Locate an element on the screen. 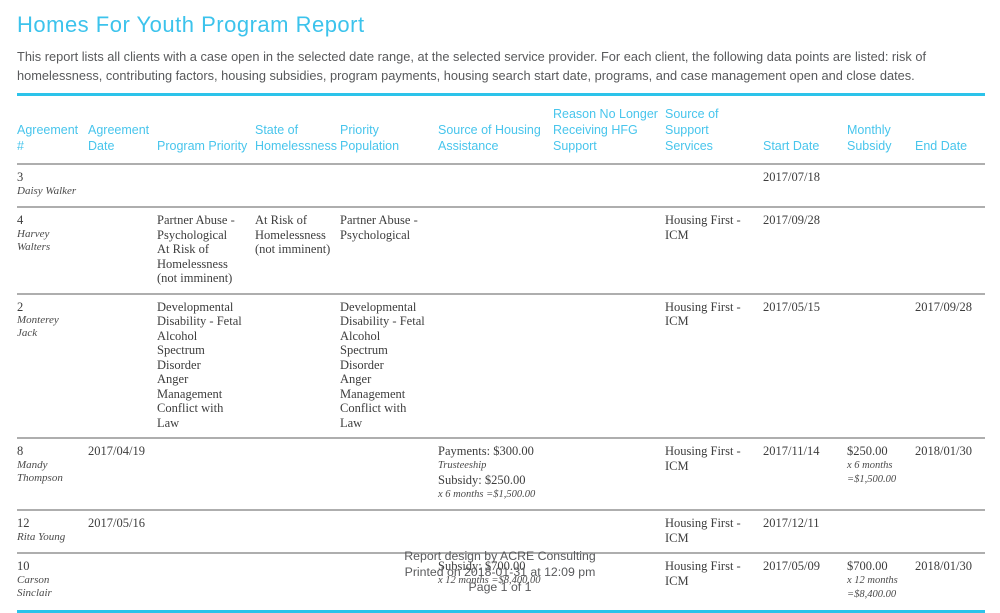 The height and width of the screenshot is (613, 1000). cell-monthly_subsidy: $700.00 x 12 months =$8,400.00 is located at coordinates (872, 579).